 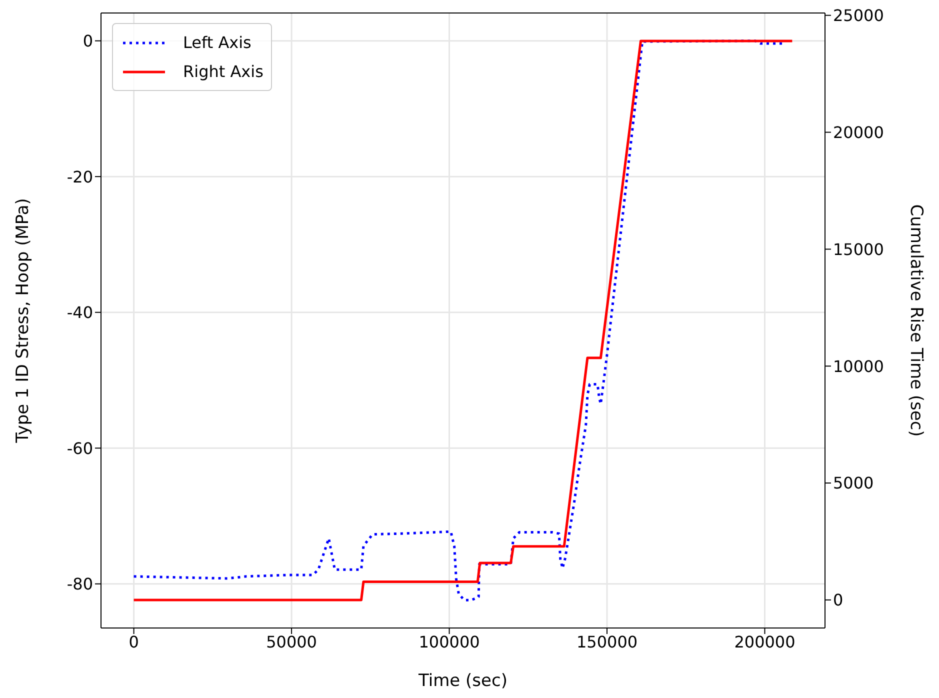 I want to click on y-tick-label: -40, so click(x=79, y=312).